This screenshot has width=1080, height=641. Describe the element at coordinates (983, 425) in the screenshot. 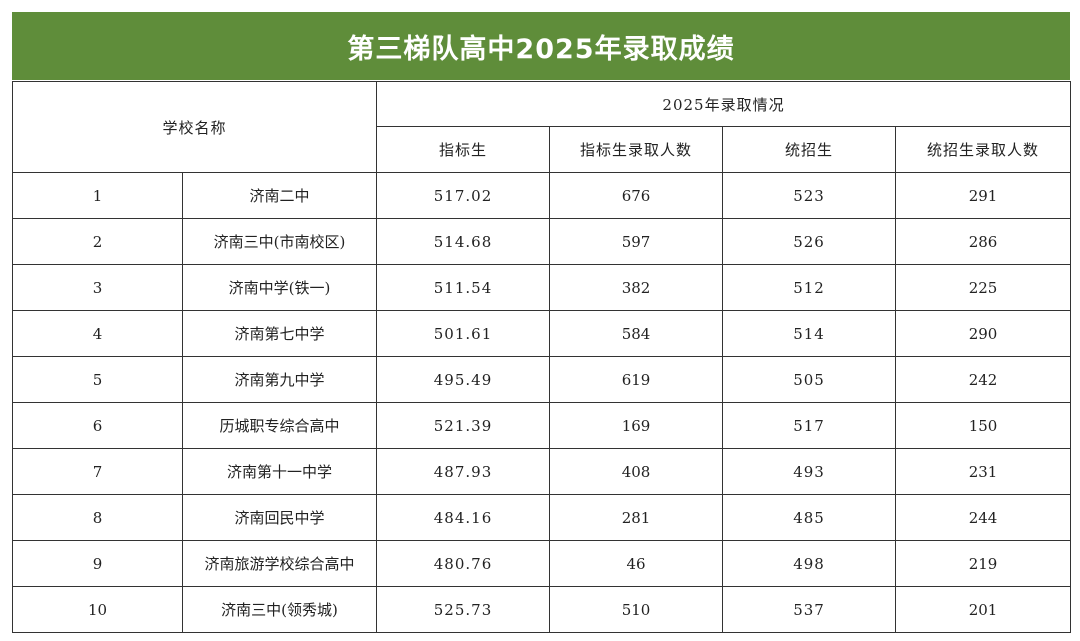

I see `tongzhao-count-cell: 150` at that location.